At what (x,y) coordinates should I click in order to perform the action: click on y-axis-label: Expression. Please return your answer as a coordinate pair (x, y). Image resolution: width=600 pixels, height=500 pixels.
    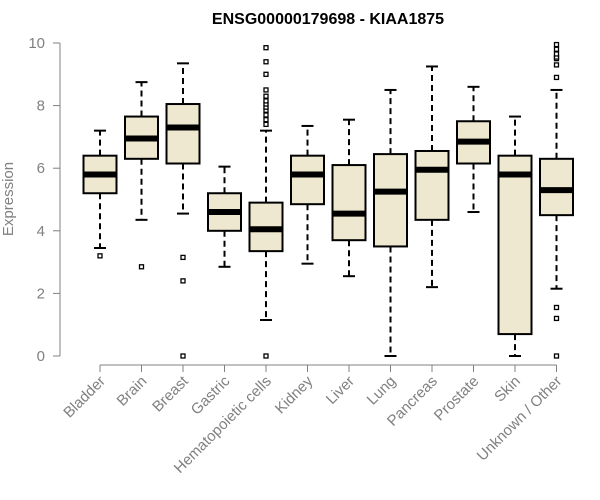
    Looking at the image, I should click on (8, 199).